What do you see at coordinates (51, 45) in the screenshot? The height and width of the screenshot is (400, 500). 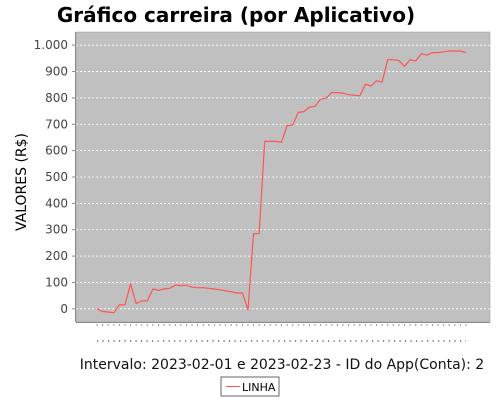 I see `y-tick-label: 1.000` at bounding box center [51, 45].